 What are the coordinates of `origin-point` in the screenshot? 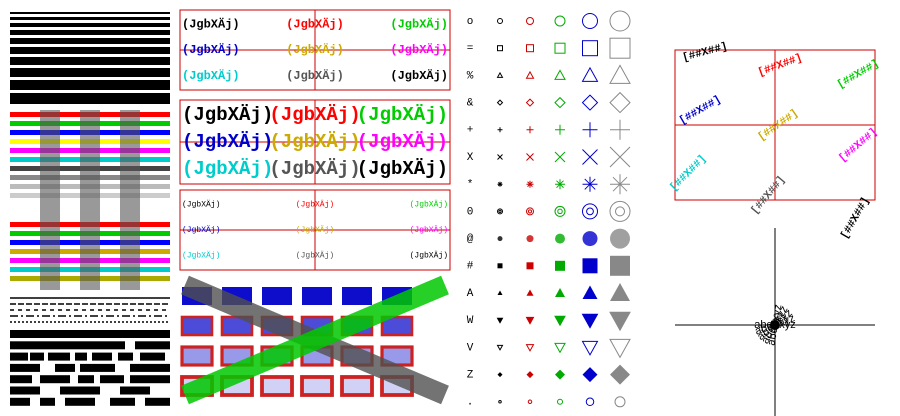 It's located at (775, 325).